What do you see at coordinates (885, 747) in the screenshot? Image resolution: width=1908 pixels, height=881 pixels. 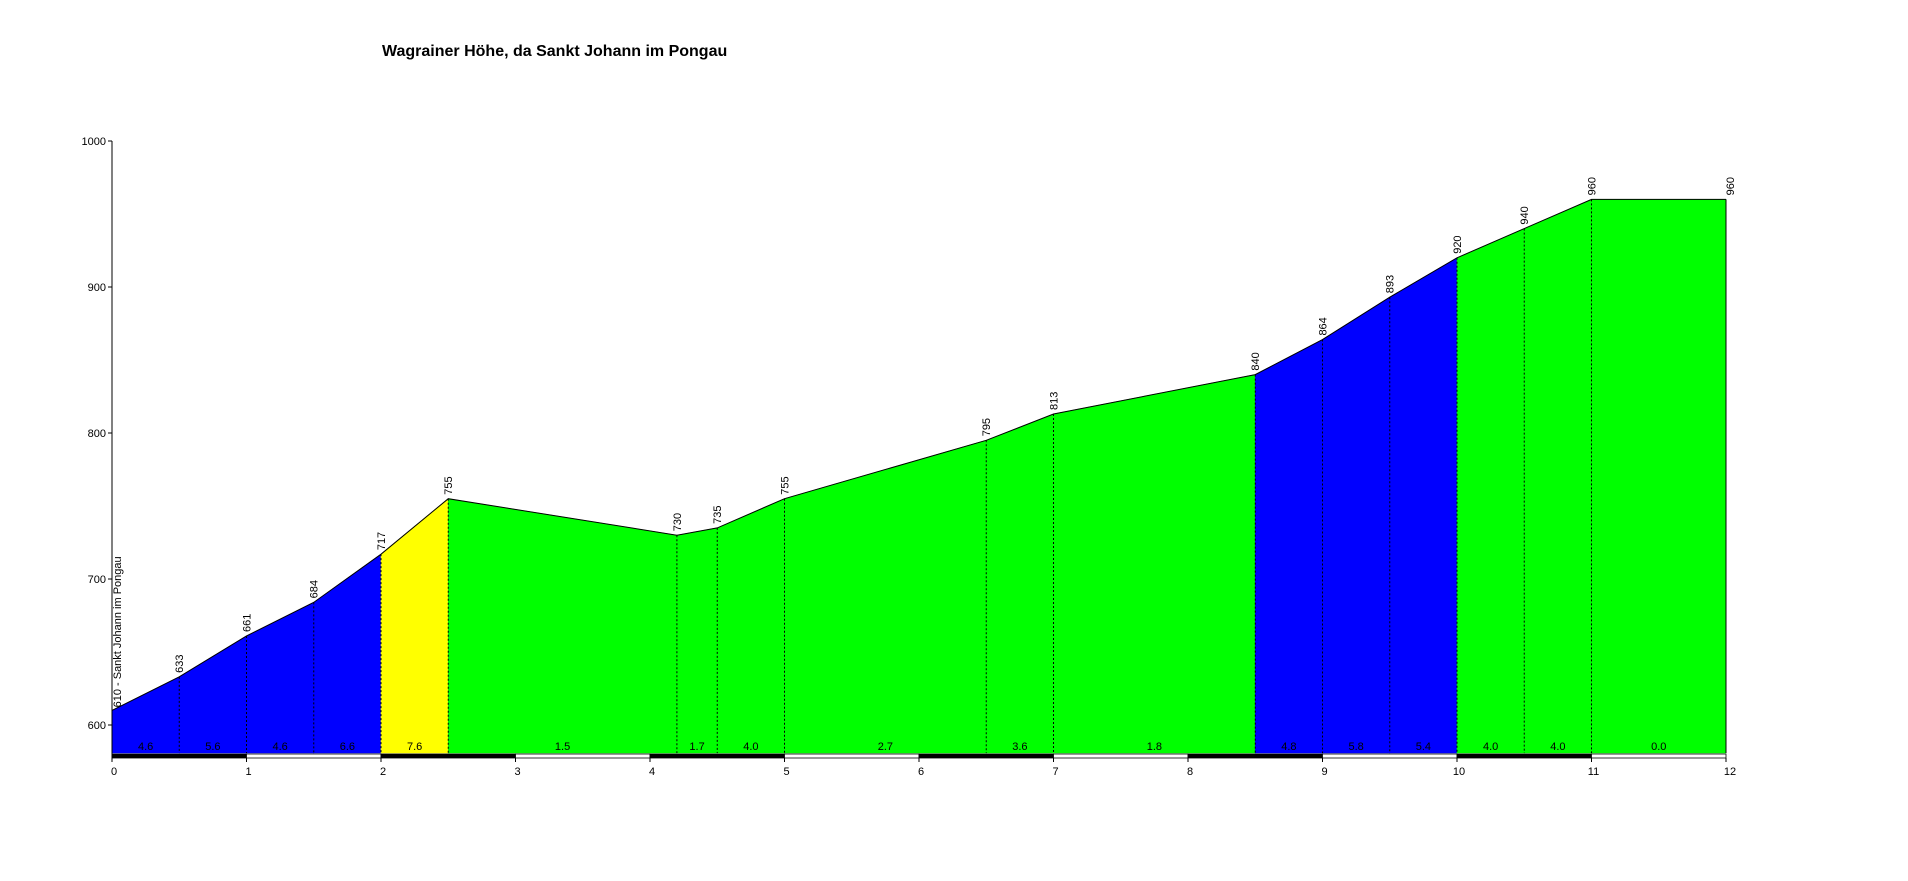 I see `grade-label: 2.7` at bounding box center [885, 747].